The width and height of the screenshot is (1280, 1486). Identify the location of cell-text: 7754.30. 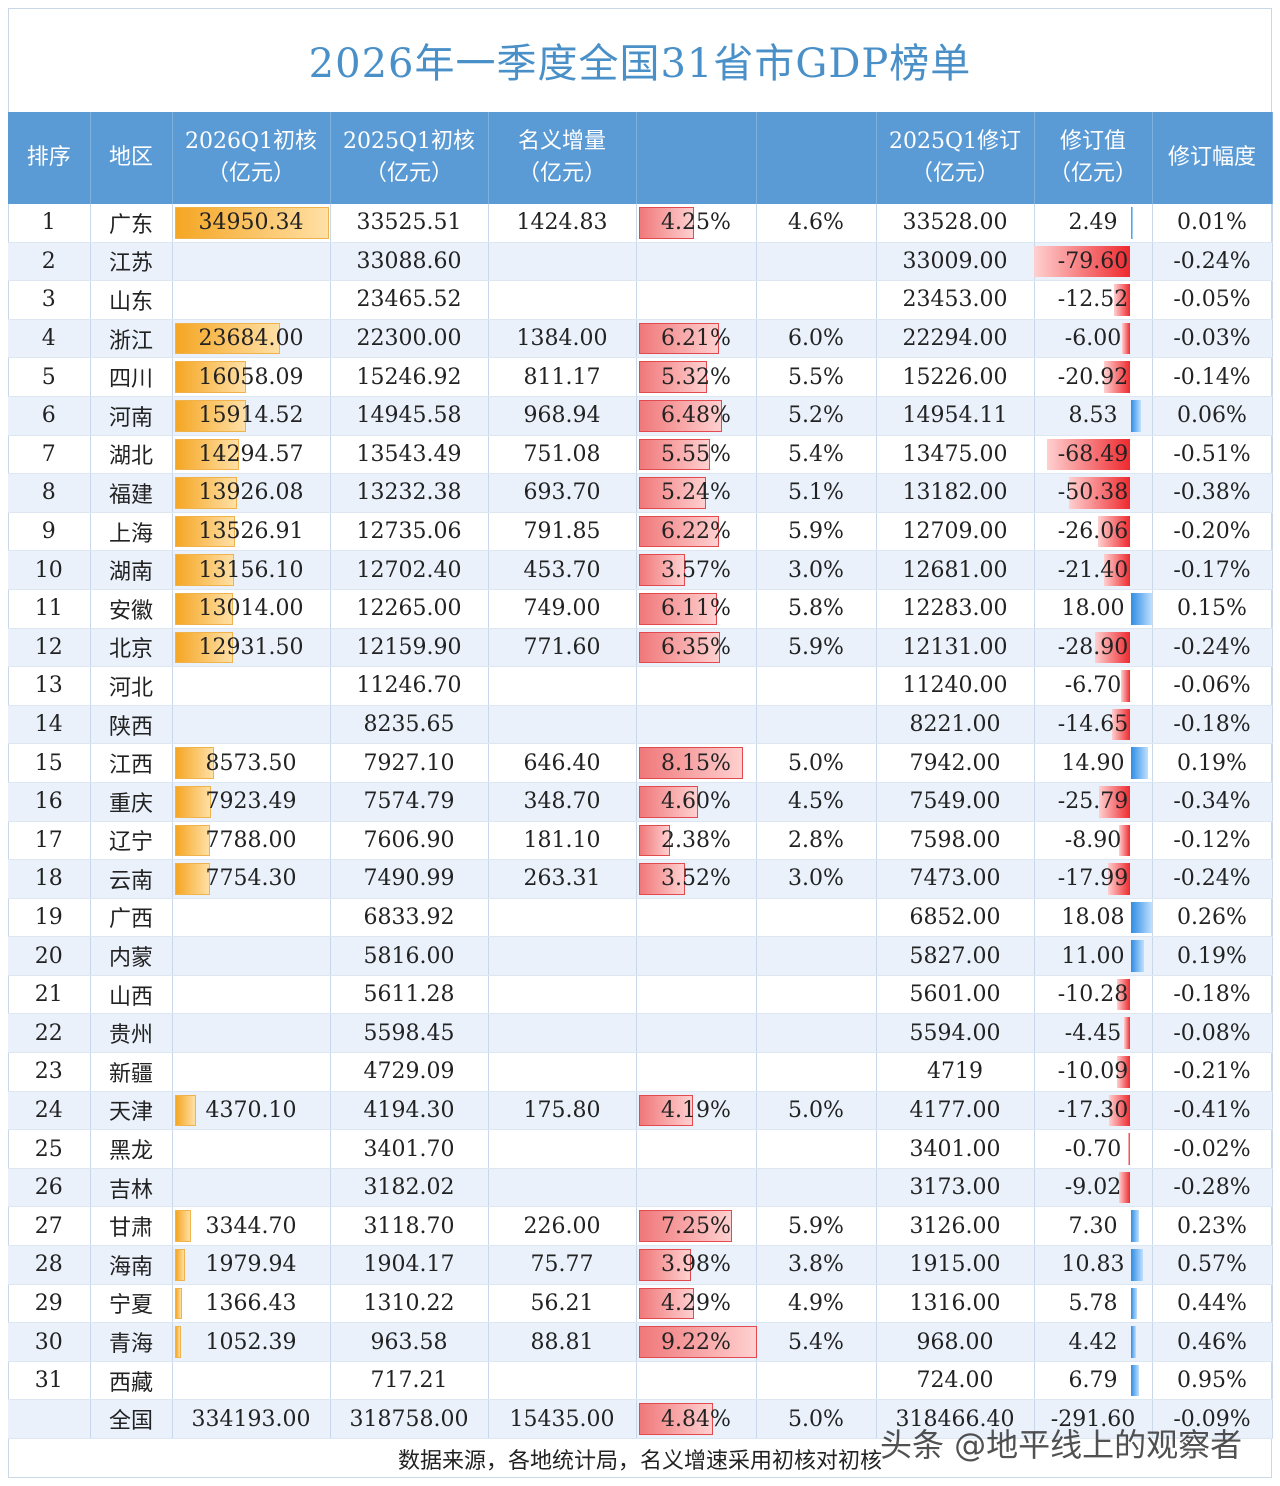
(251, 879).